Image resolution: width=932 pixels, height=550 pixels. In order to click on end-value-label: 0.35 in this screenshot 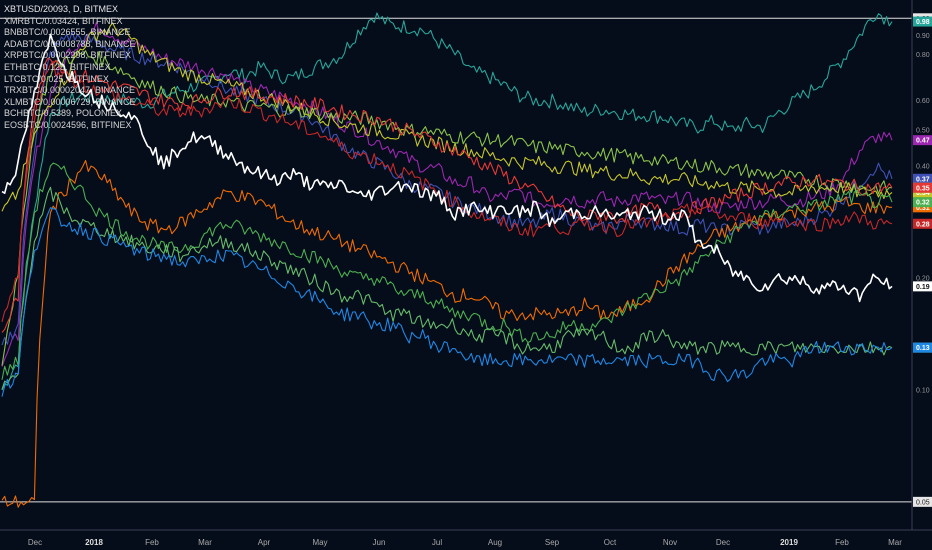, I will do `click(923, 188)`.